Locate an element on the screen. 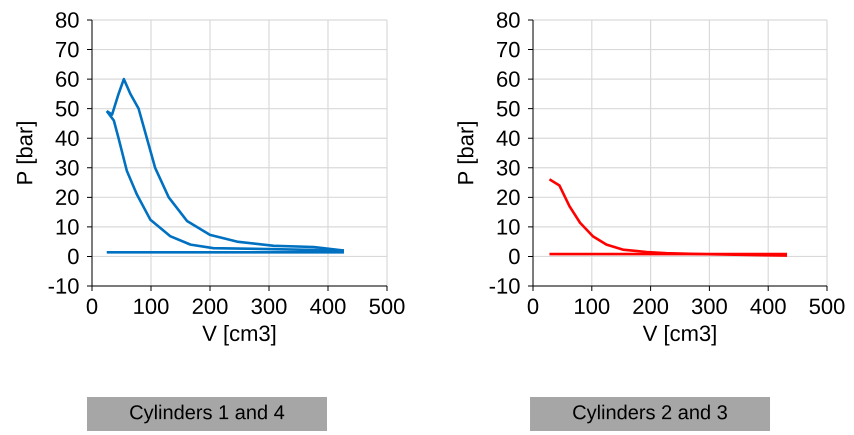 The image size is (854, 435). text: Cylinders 1 and 4 is located at coordinates (207, 414).